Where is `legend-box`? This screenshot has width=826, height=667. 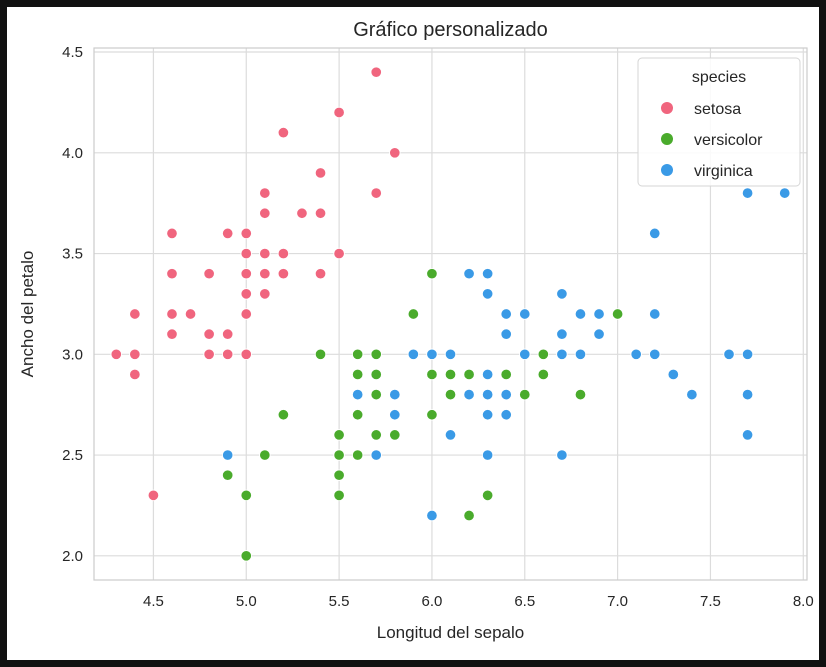
legend-box is located at coordinates (719, 122).